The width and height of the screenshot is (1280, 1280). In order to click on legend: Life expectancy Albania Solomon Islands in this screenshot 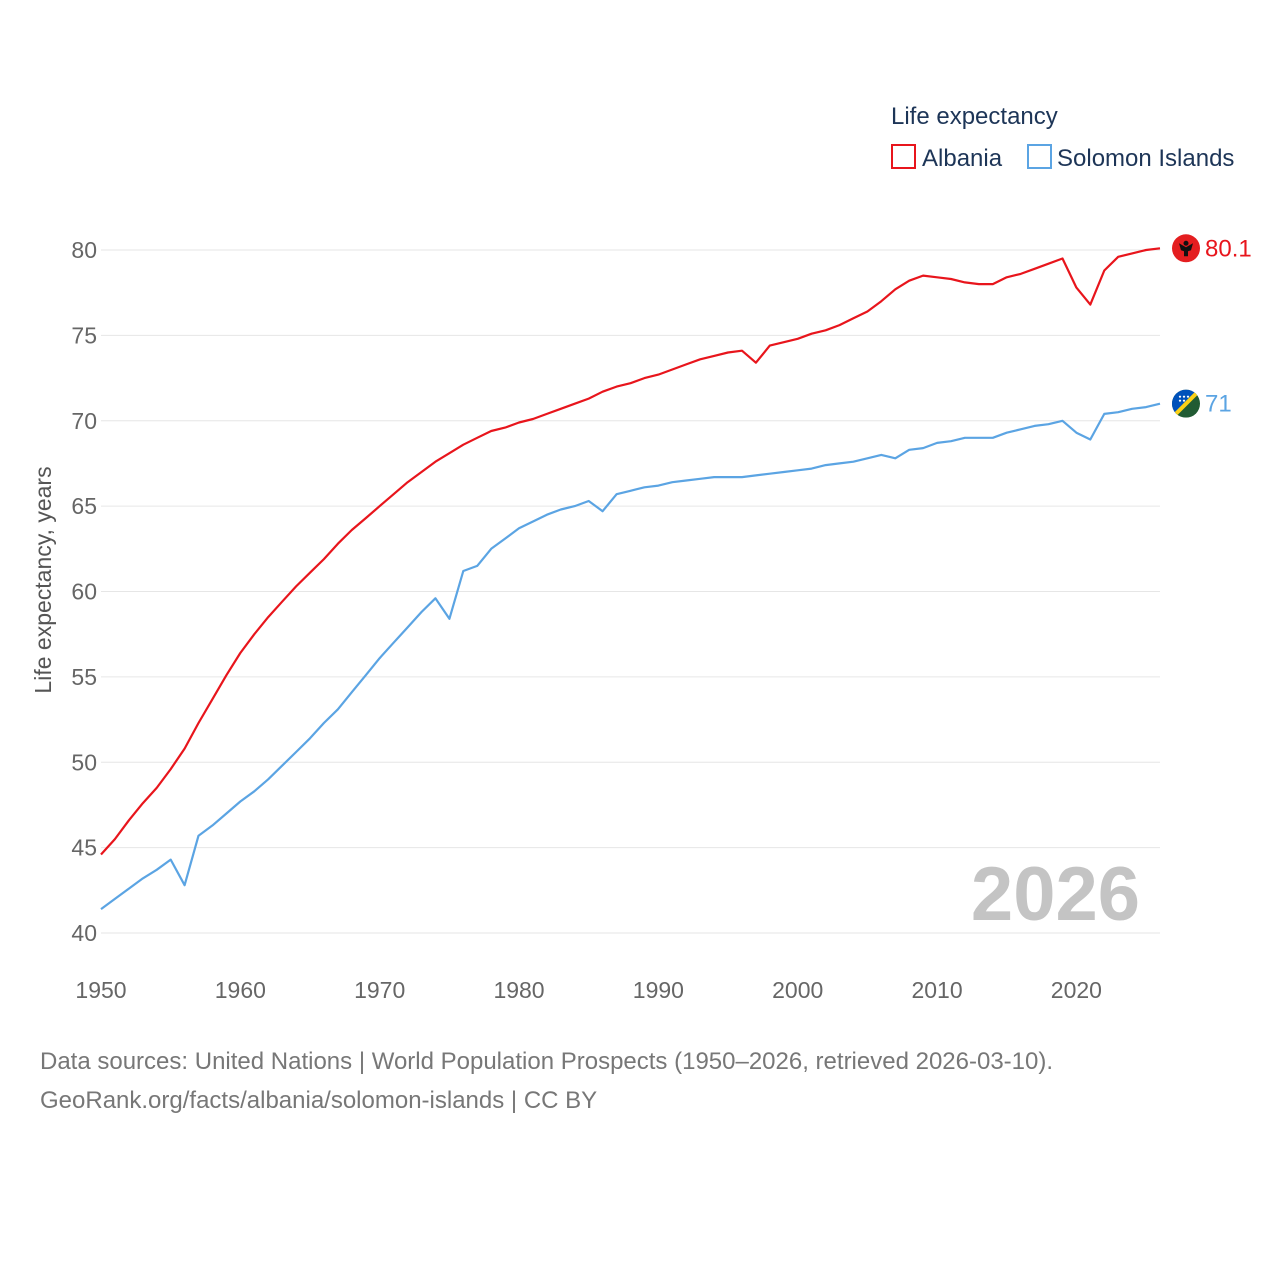, I will do `click(1062, 137)`.